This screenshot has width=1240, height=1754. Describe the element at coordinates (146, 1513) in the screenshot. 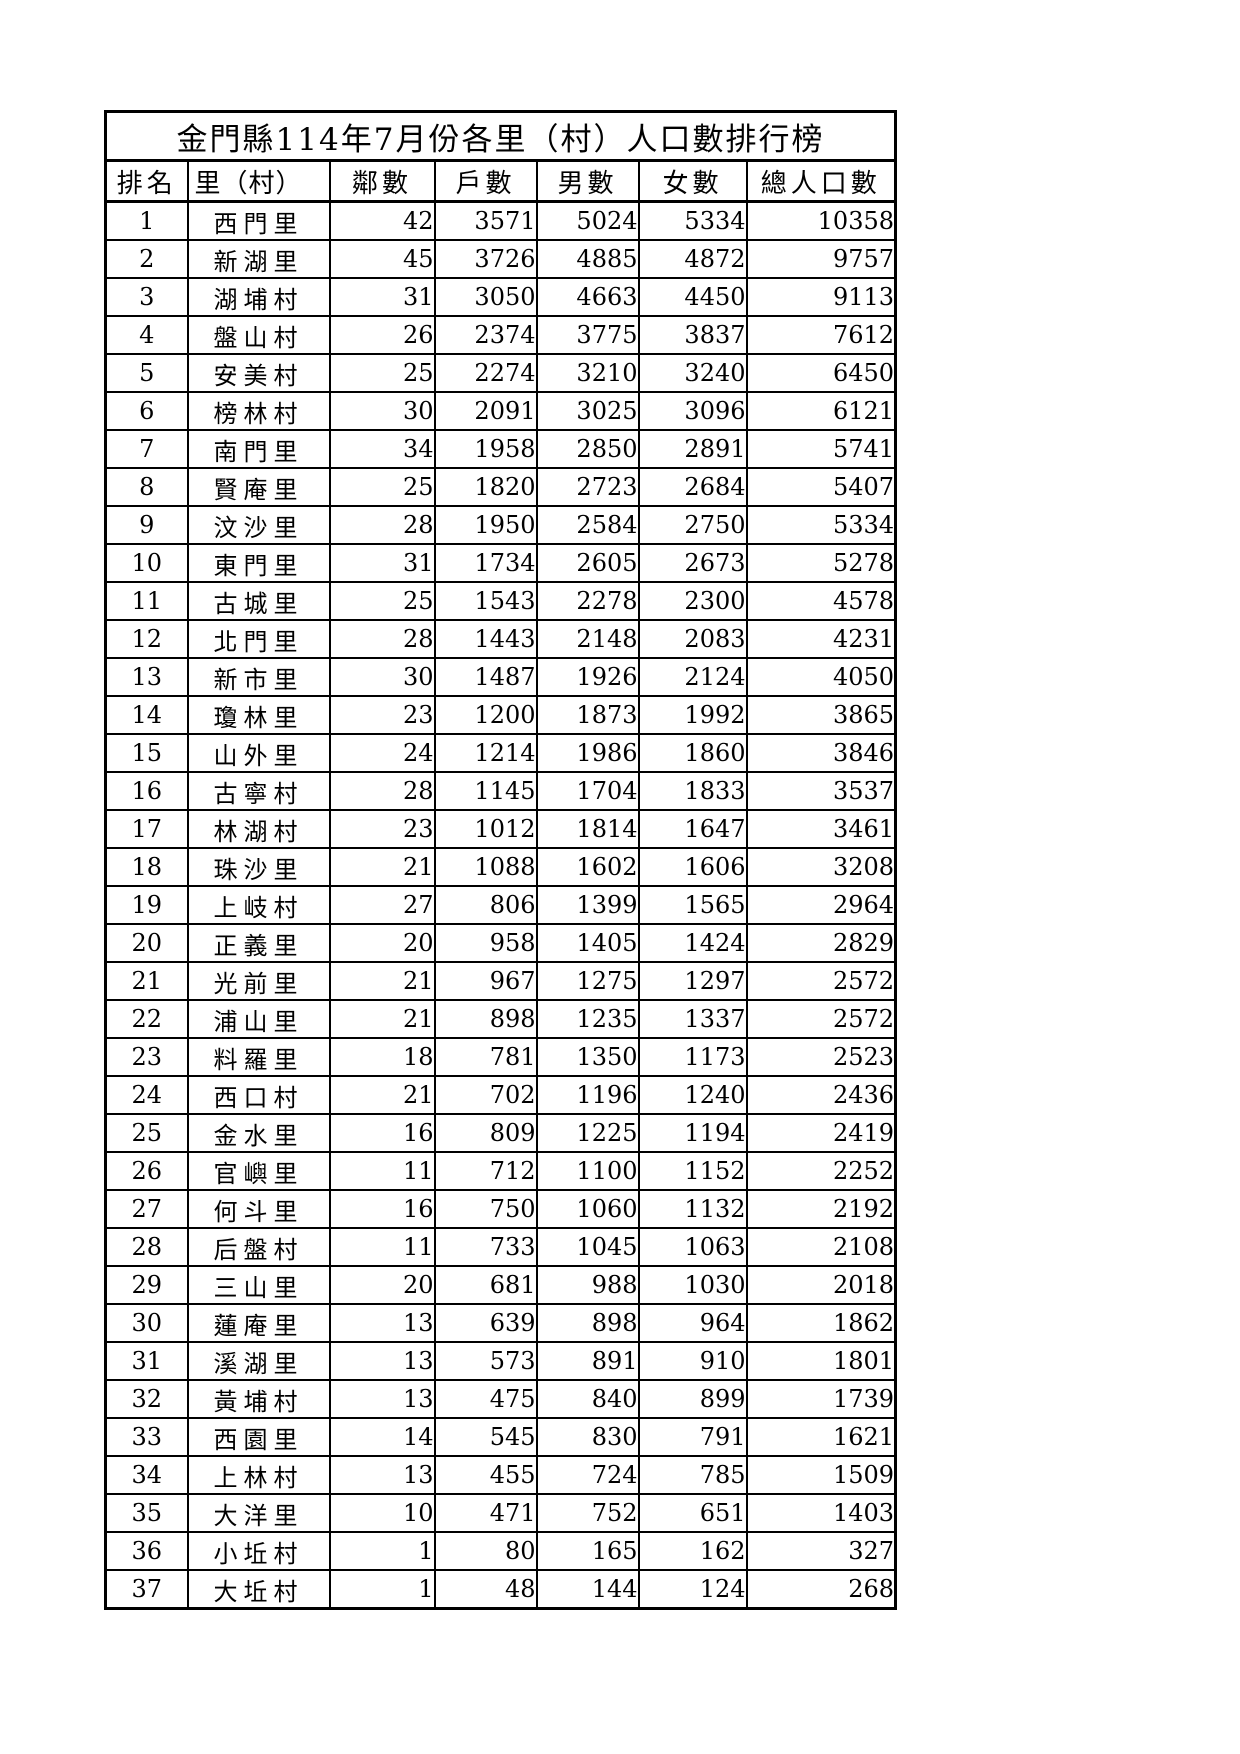

I see `cell-rank: 35` at that location.